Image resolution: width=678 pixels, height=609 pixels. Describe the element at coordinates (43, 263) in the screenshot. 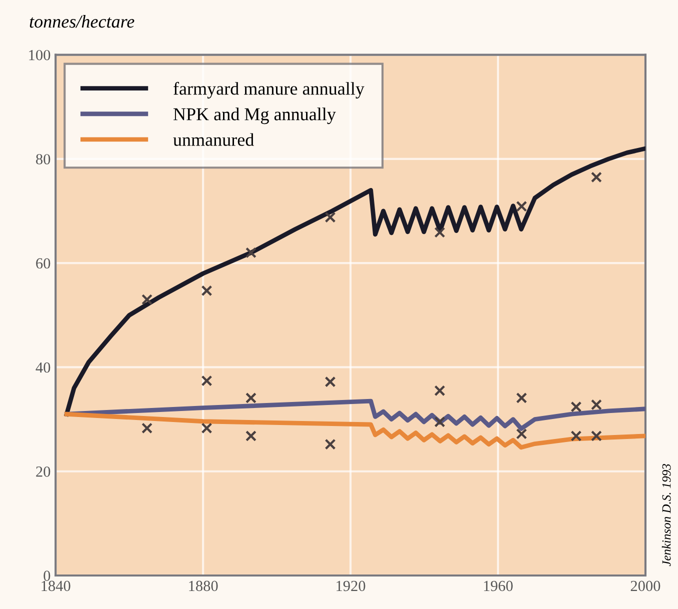

I see `y-tick-label: 60` at that location.